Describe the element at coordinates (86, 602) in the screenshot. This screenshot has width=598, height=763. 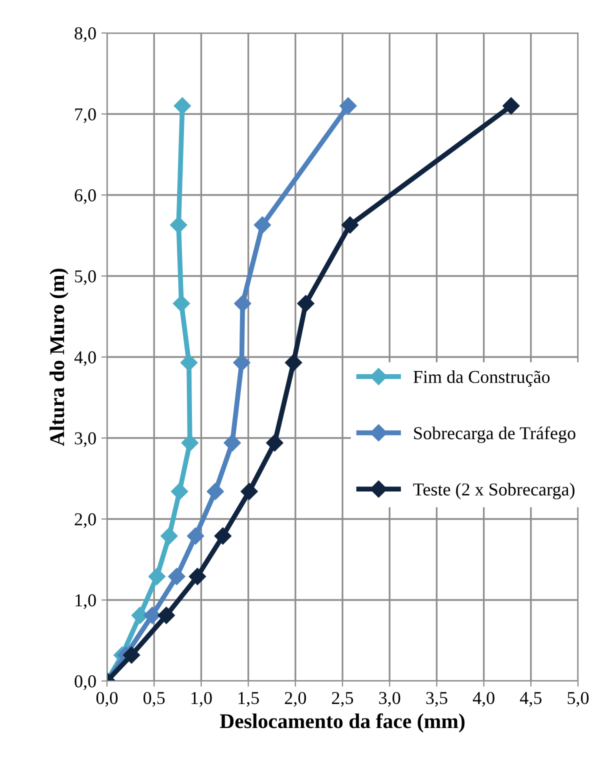
I see `y-tick-label: 1,0` at that location.